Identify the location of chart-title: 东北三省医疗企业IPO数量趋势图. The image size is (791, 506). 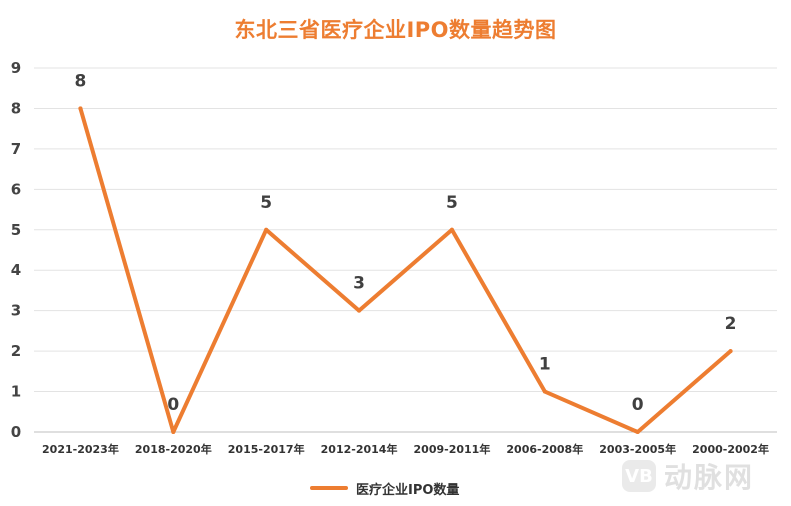
(395, 30).